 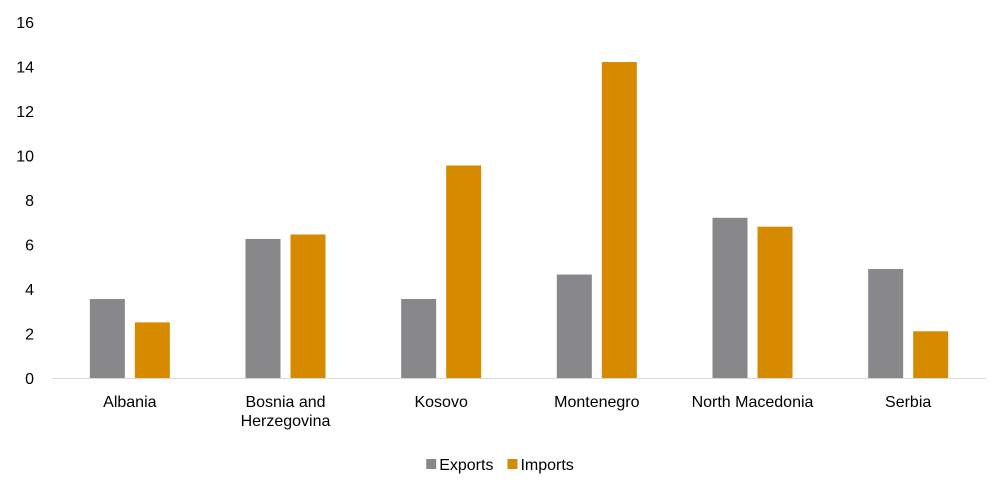 I want to click on y-tick-label: 8, so click(x=29, y=201).